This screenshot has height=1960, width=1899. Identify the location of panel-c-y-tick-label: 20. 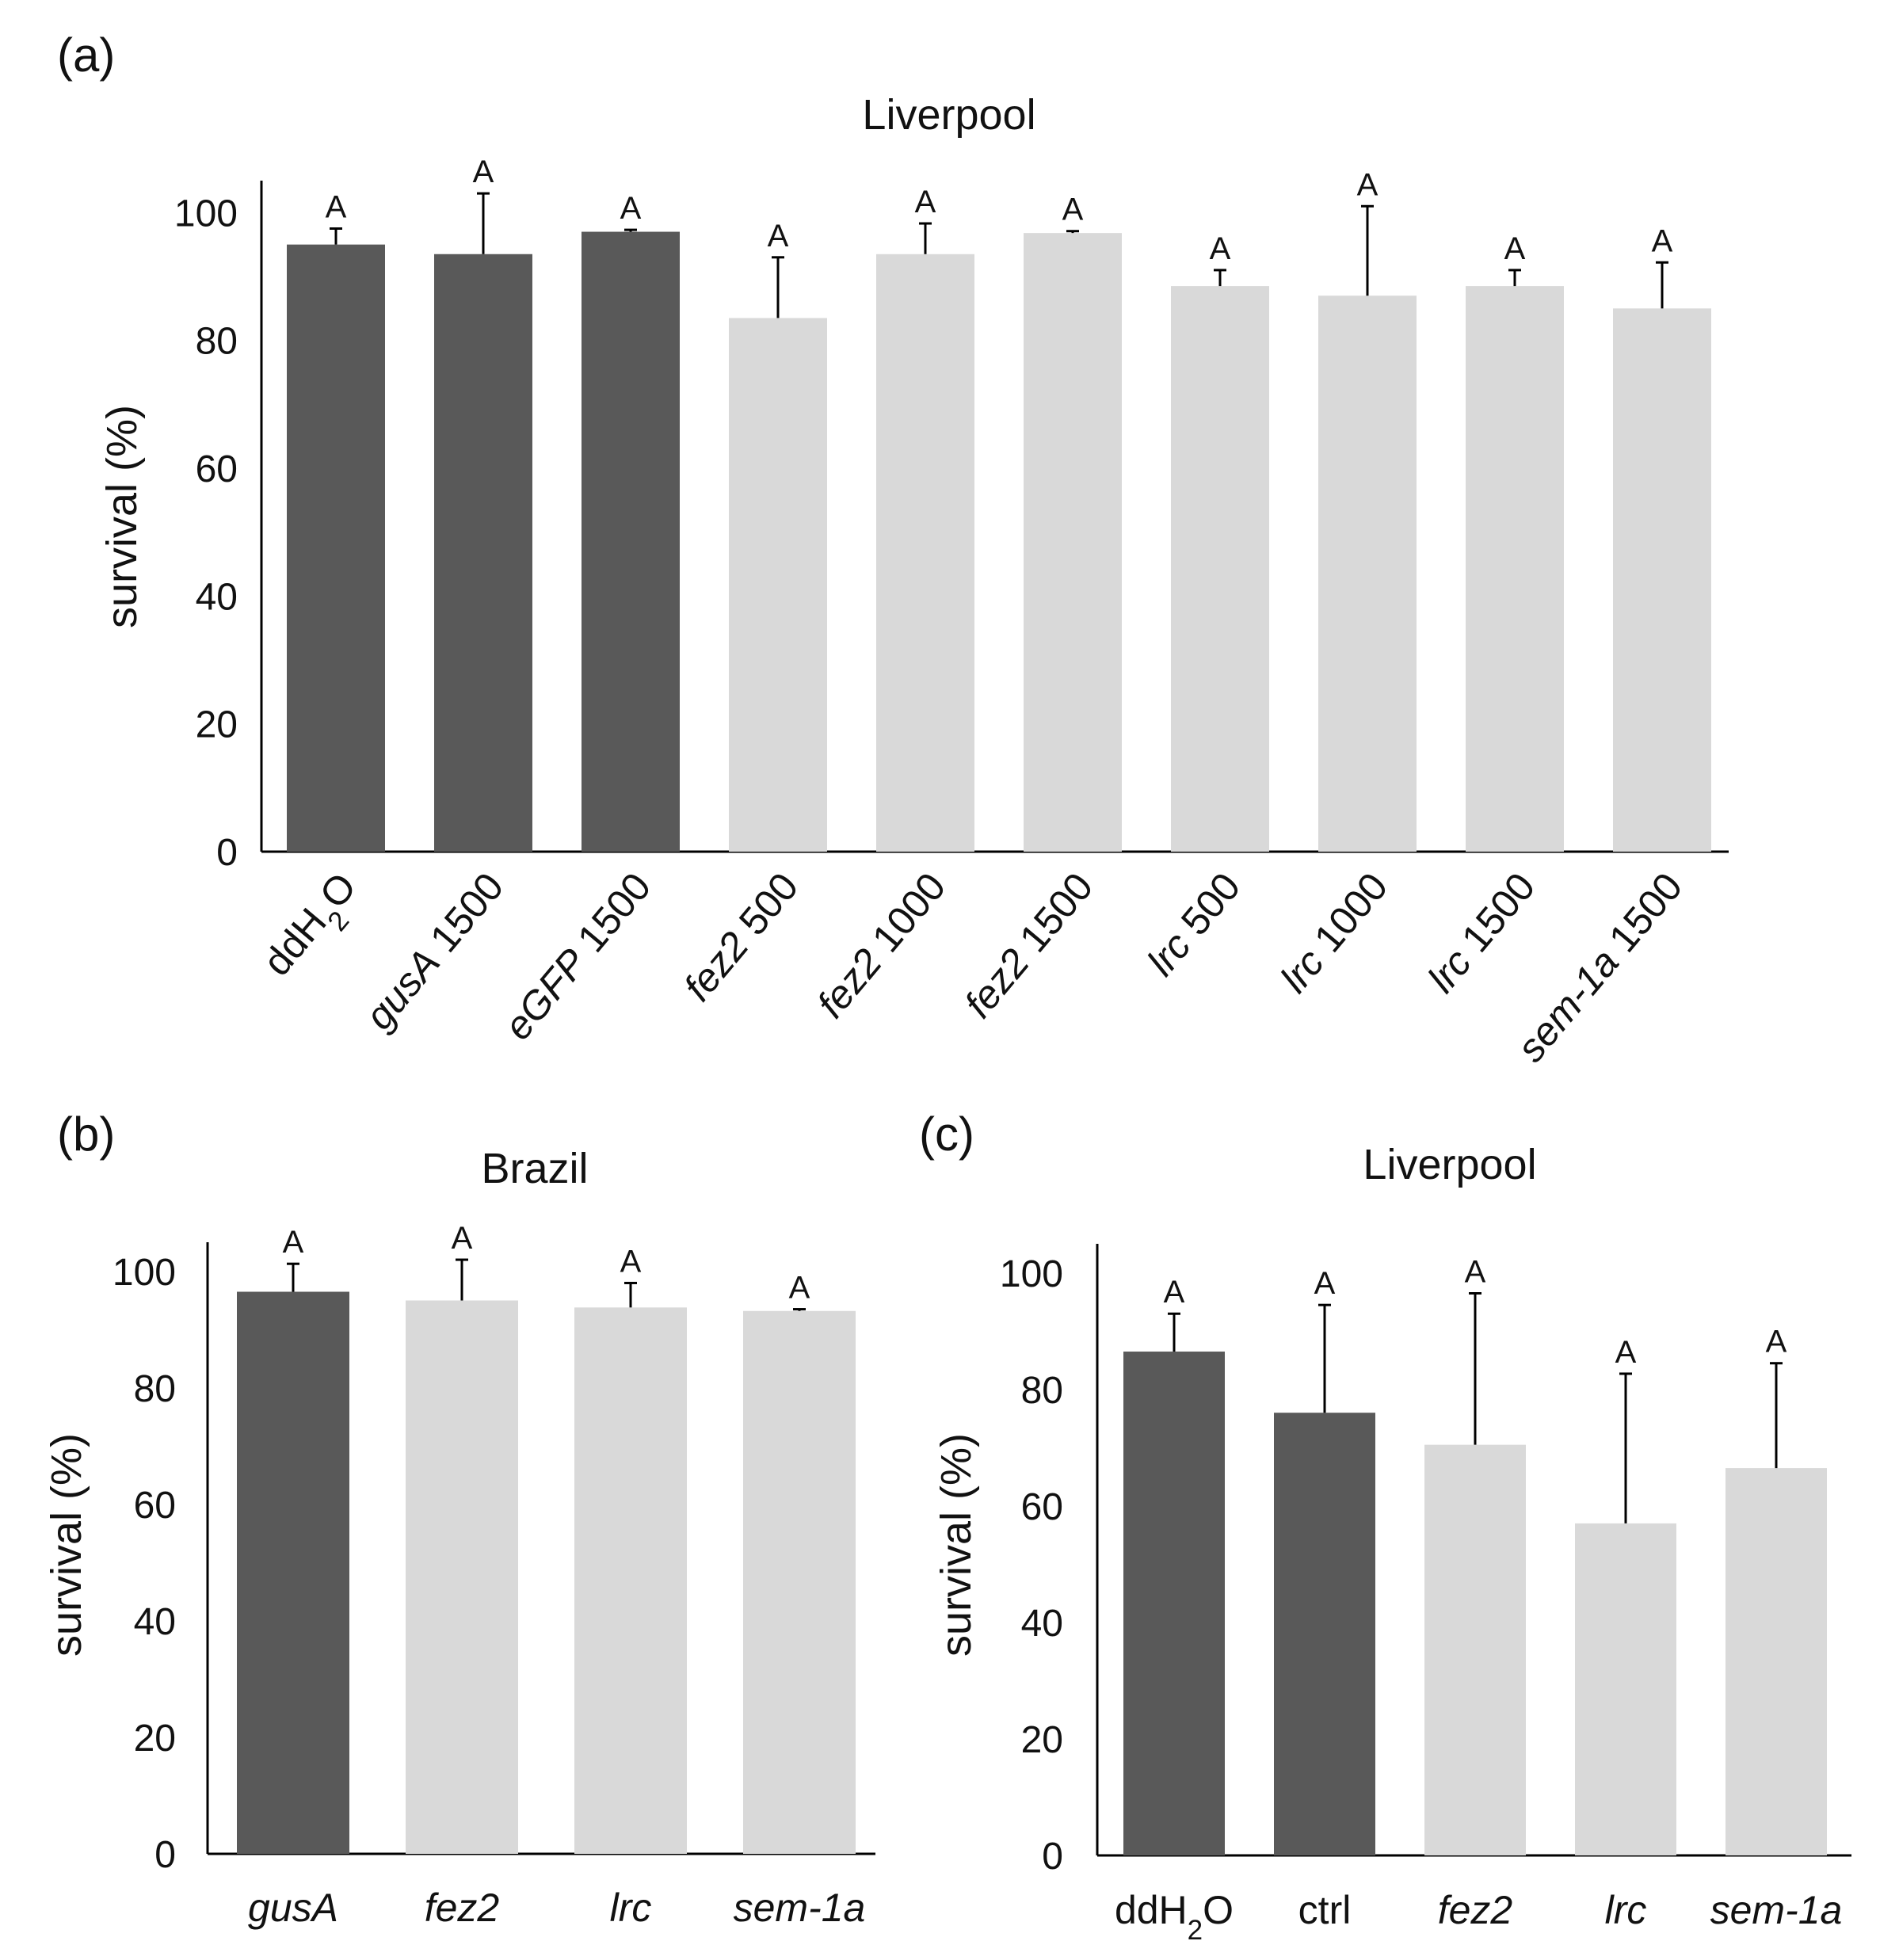
(1042, 1740).